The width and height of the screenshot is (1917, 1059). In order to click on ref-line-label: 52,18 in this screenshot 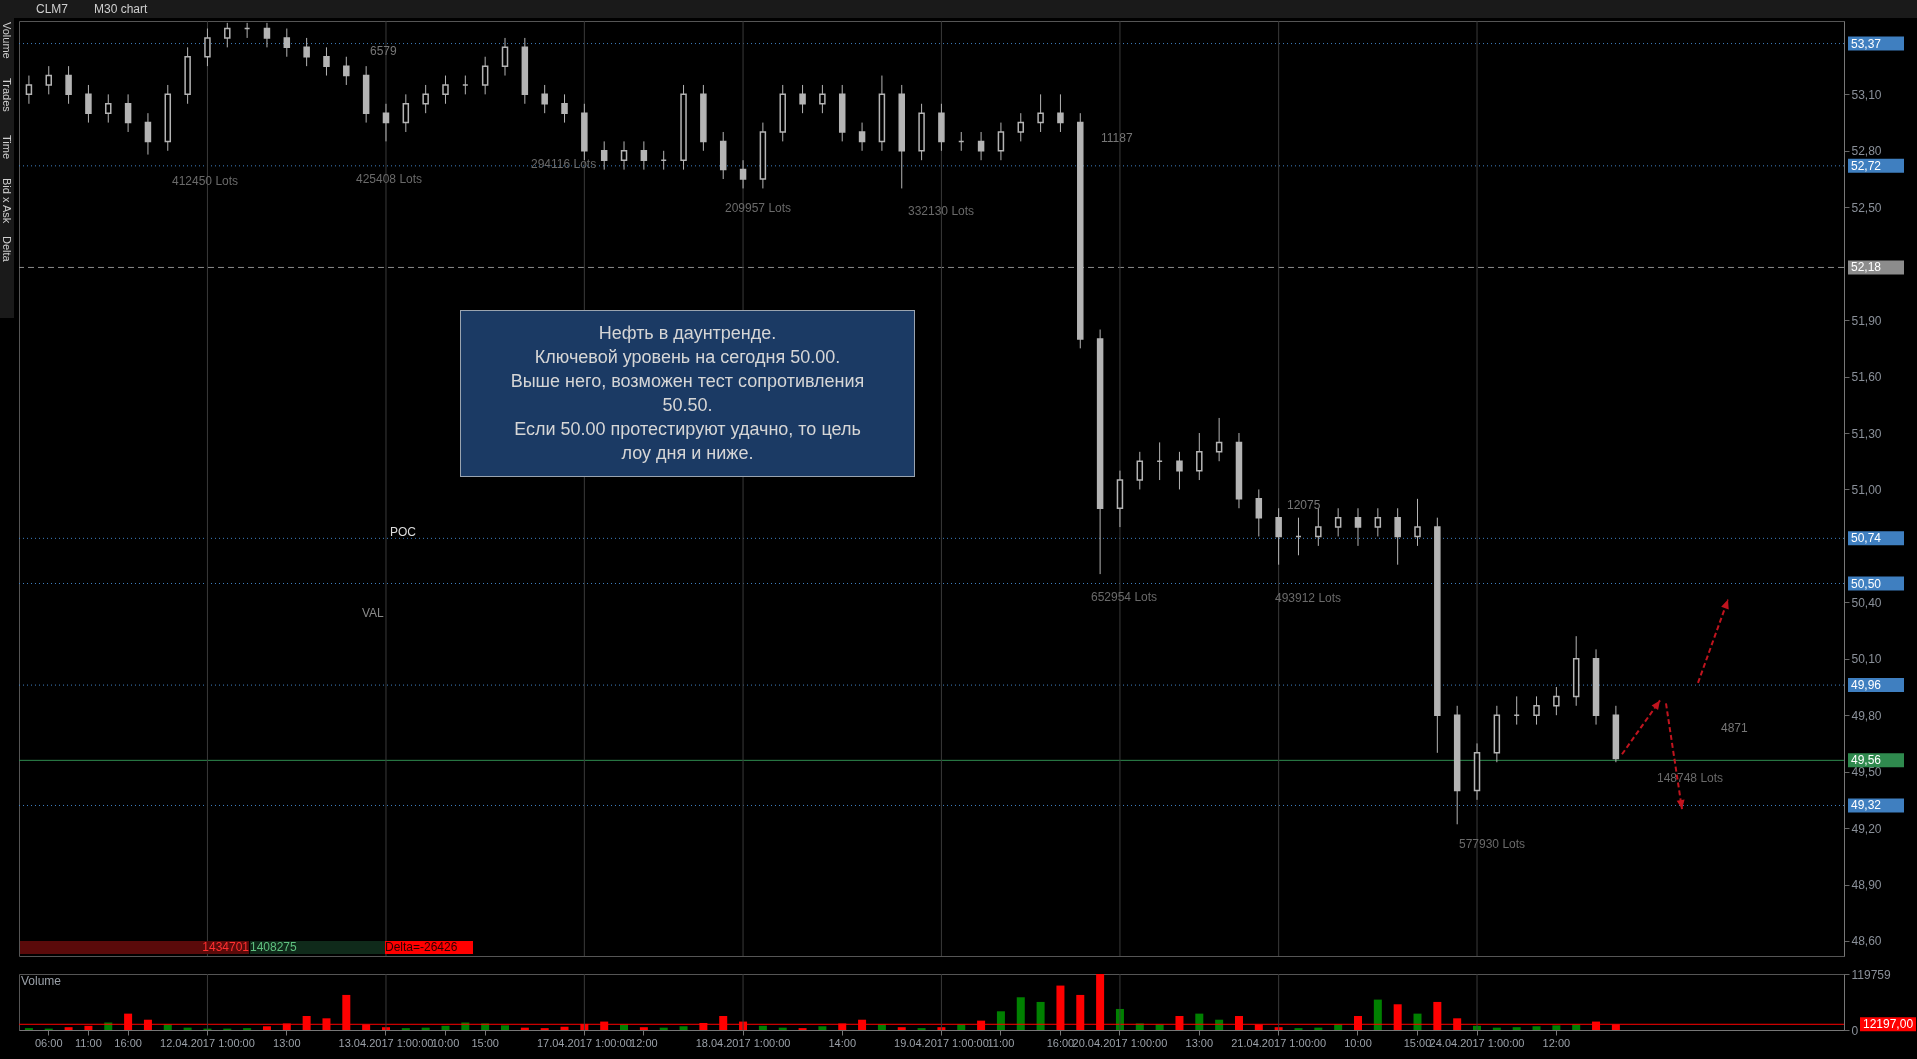, I will do `click(1866, 267)`.